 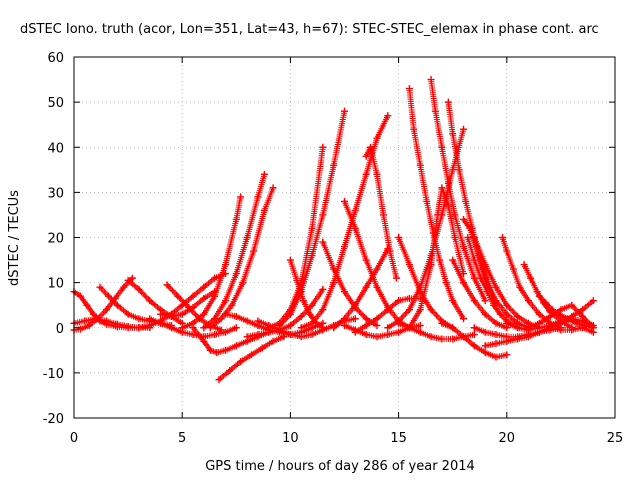 What do you see at coordinates (340, 466) in the screenshot?
I see `x-axis-label: GPS time / hours of day 286 of year 2014` at bounding box center [340, 466].